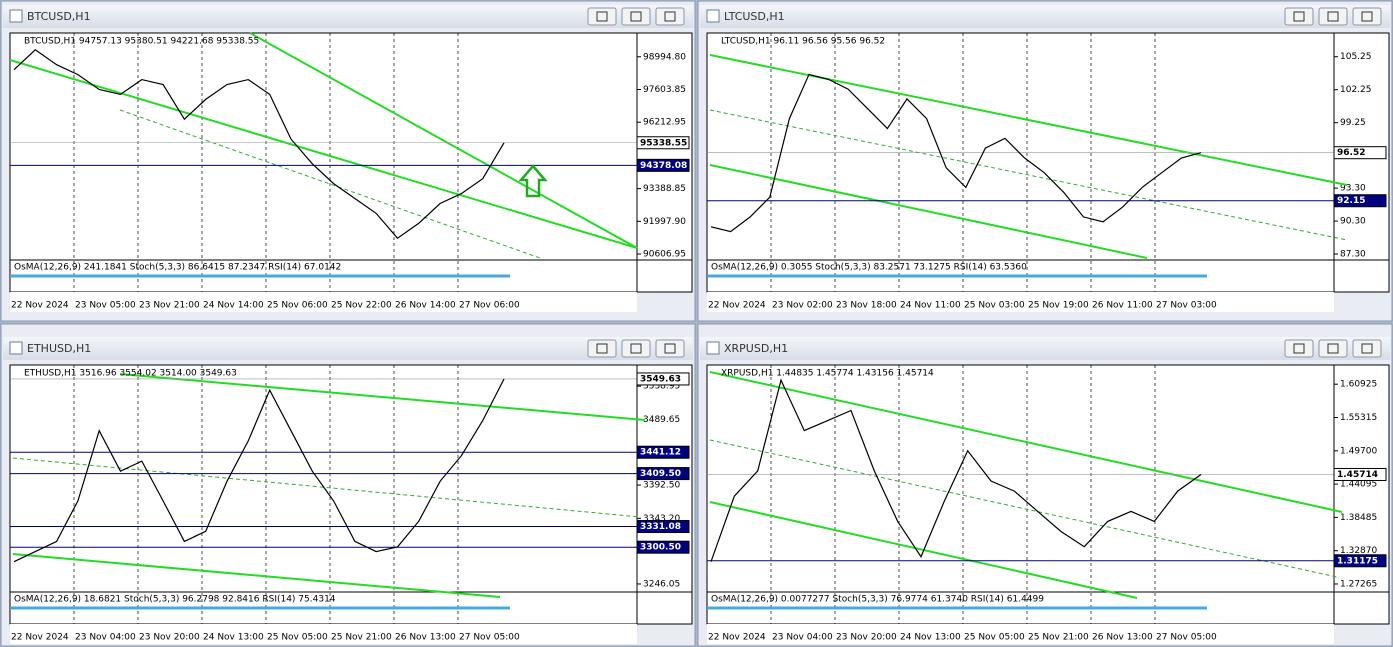 The height and width of the screenshot is (647, 1393). Describe the element at coordinates (1358, 385) in the screenshot. I see `price-label: 1.60925` at that location.